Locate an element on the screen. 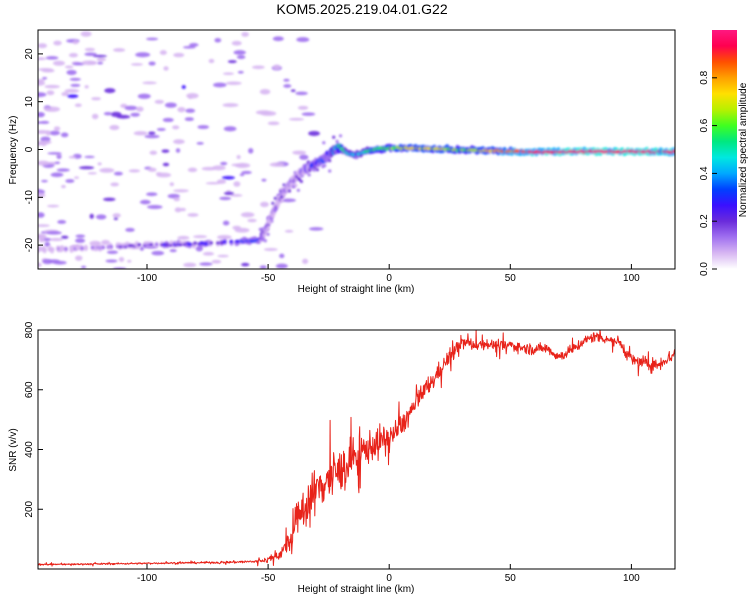 This screenshot has width=750, height=600. y-tick-label: 0 is located at coordinates (29, 149).